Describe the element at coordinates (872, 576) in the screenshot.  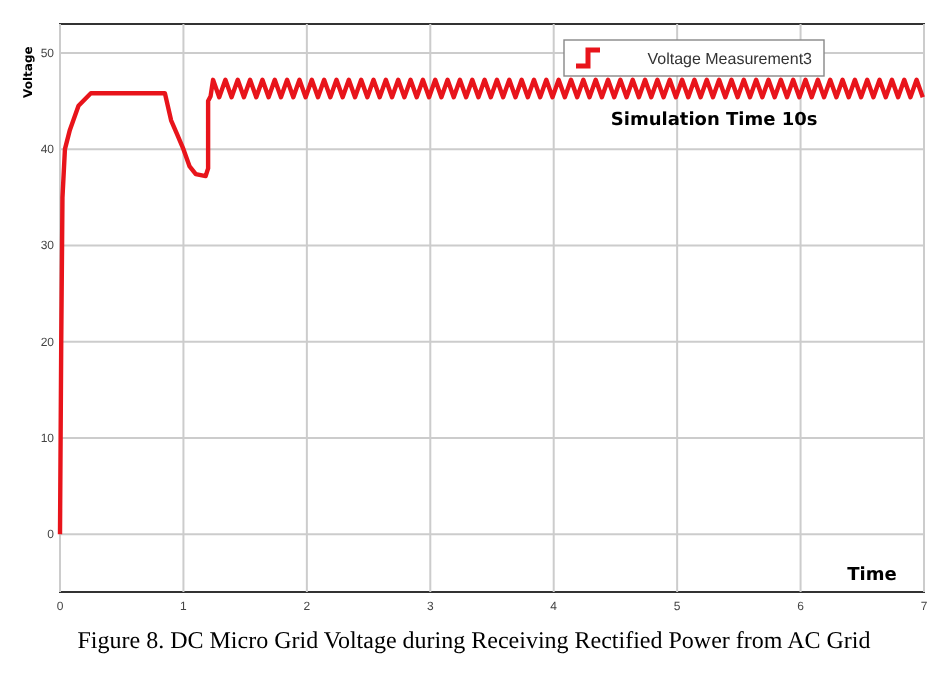
I see `x-axis-title: Time` at that location.